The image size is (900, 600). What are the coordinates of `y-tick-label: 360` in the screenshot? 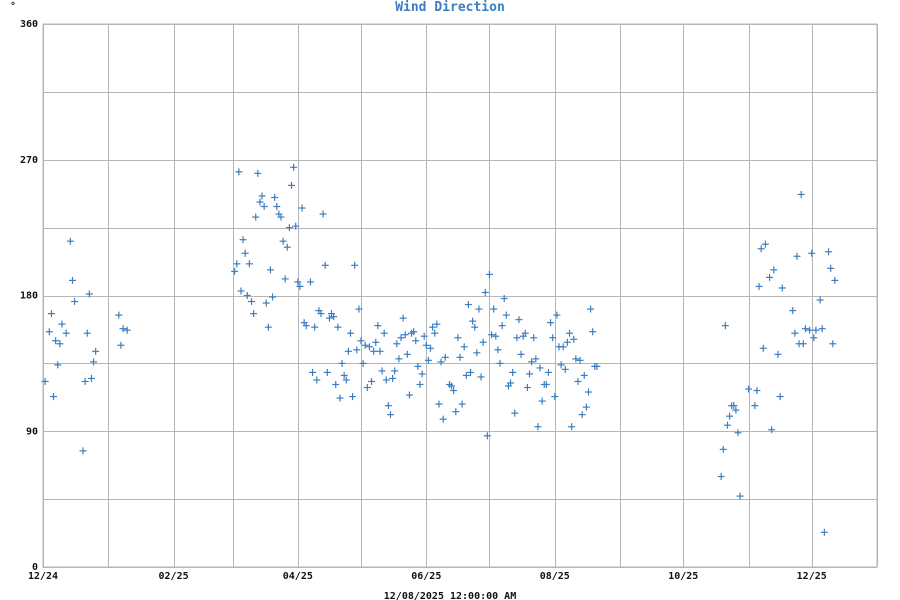 It's located at (29, 24).